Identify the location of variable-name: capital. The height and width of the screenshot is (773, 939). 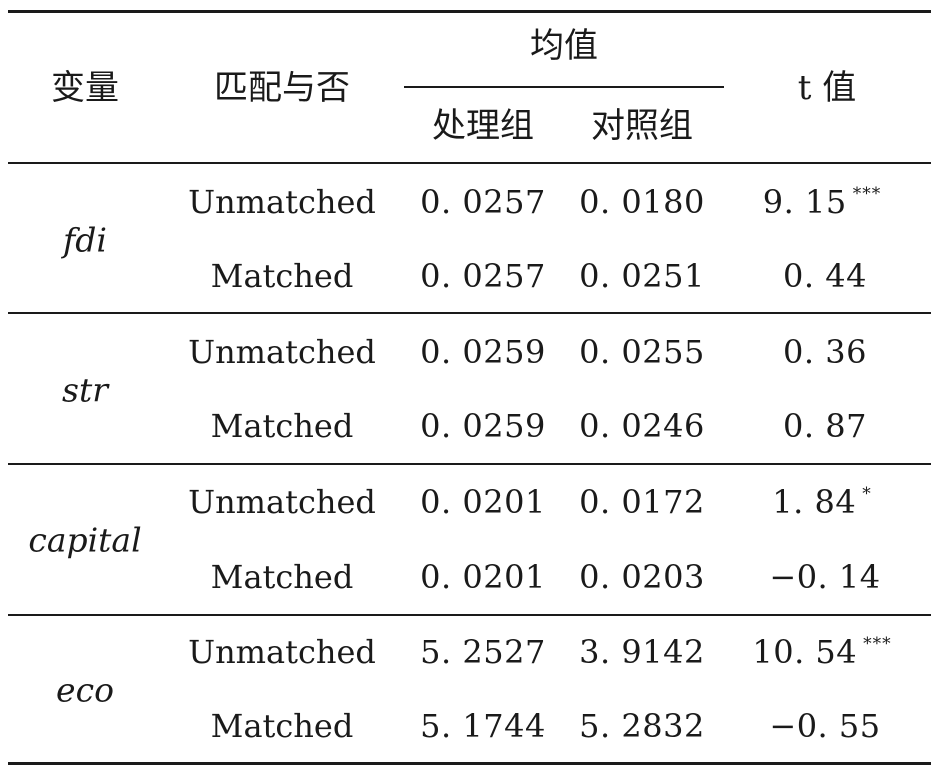
(85, 540).